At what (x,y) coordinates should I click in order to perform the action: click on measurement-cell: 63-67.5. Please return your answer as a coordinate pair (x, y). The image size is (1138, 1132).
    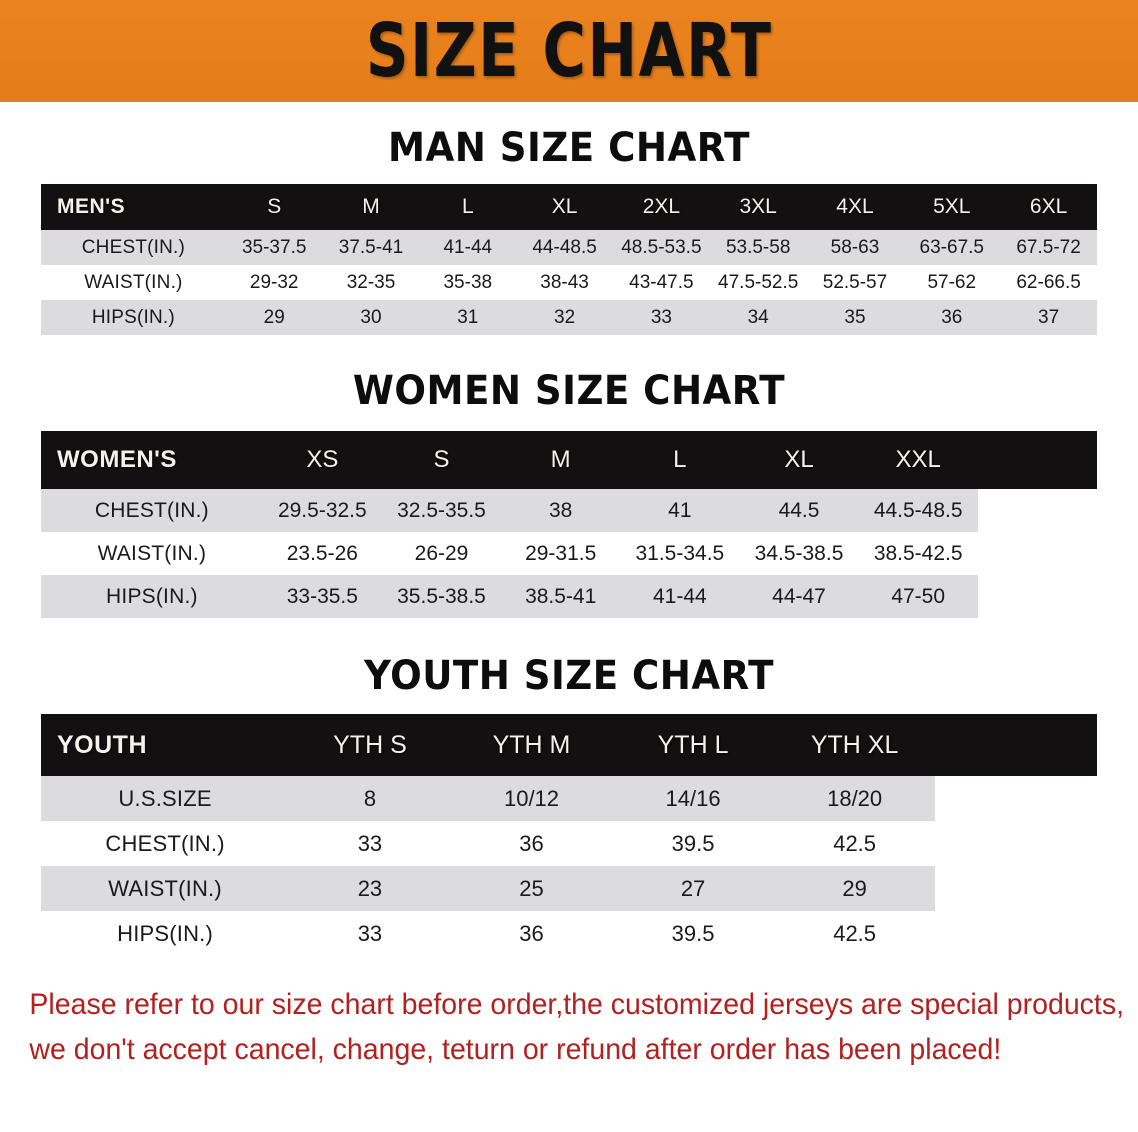
    Looking at the image, I should click on (952, 247).